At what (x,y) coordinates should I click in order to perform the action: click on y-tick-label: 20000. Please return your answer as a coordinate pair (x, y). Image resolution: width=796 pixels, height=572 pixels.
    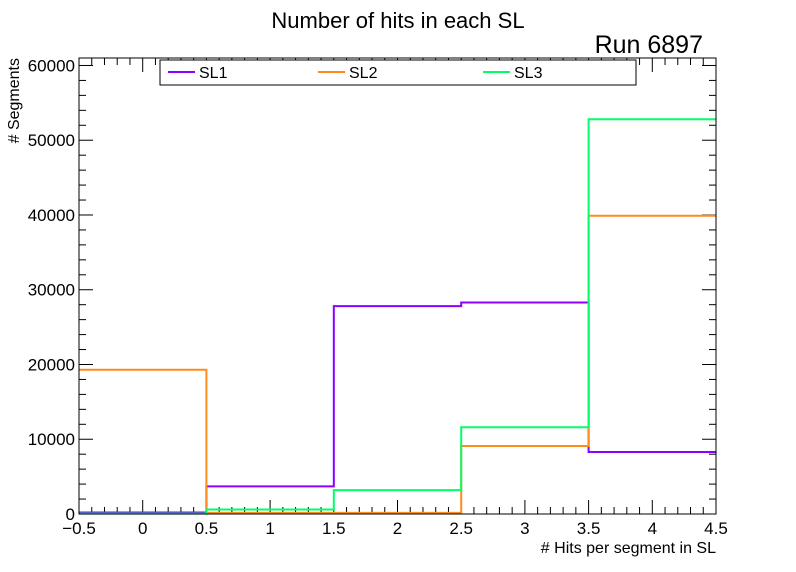
    Looking at the image, I should click on (51, 364).